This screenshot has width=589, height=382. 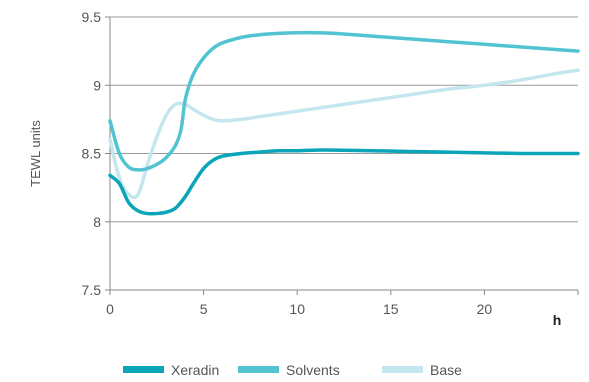 I want to click on series-line-xeradin, so click(x=344, y=182).